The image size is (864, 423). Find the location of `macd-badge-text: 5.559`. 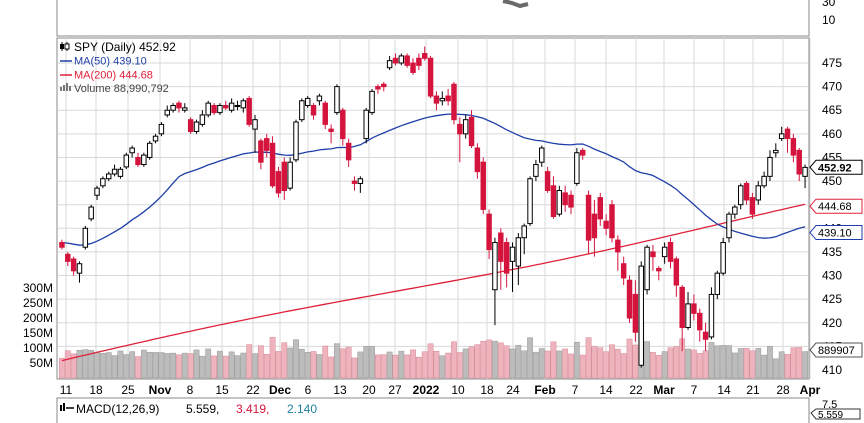

macd-badge-text: 5.559 is located at coordinates (830, 415).